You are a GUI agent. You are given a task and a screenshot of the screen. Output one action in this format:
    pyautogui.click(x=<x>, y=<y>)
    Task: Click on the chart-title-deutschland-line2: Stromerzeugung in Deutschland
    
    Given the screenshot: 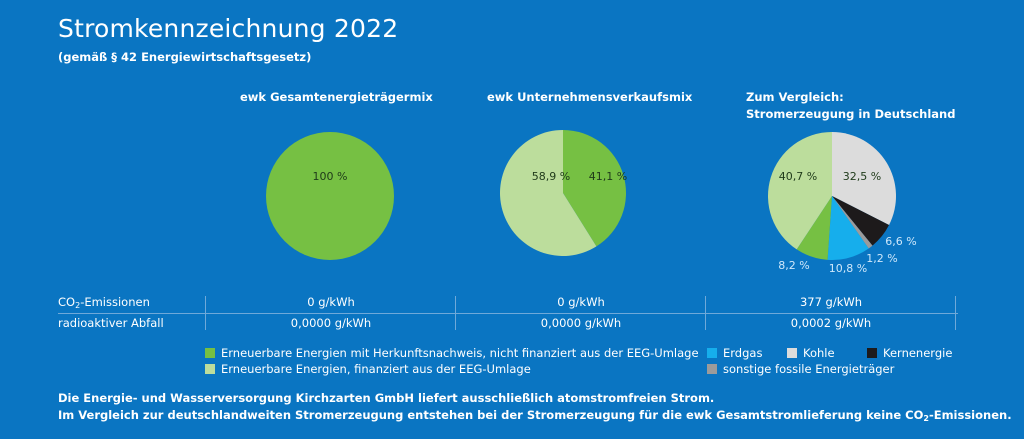 What is the action you would take?
    pyautogui.click(x=851, y=114)
    